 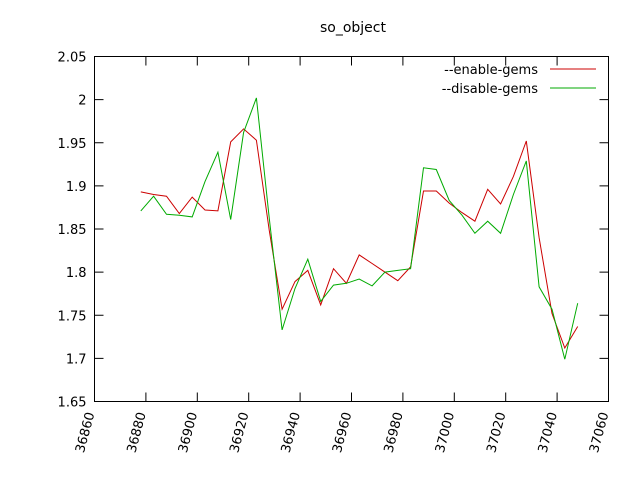 I want to click on x-tick-label: 37000, so click(x=445, y=433).